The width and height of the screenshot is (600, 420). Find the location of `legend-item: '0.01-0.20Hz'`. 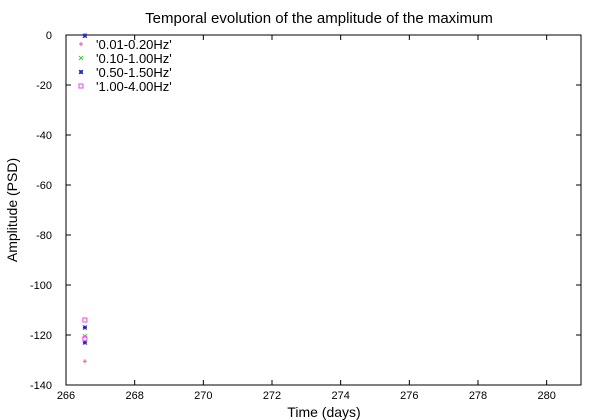

legend-item: '0.01-0.20Hz' is located at coordinates (125, 44).